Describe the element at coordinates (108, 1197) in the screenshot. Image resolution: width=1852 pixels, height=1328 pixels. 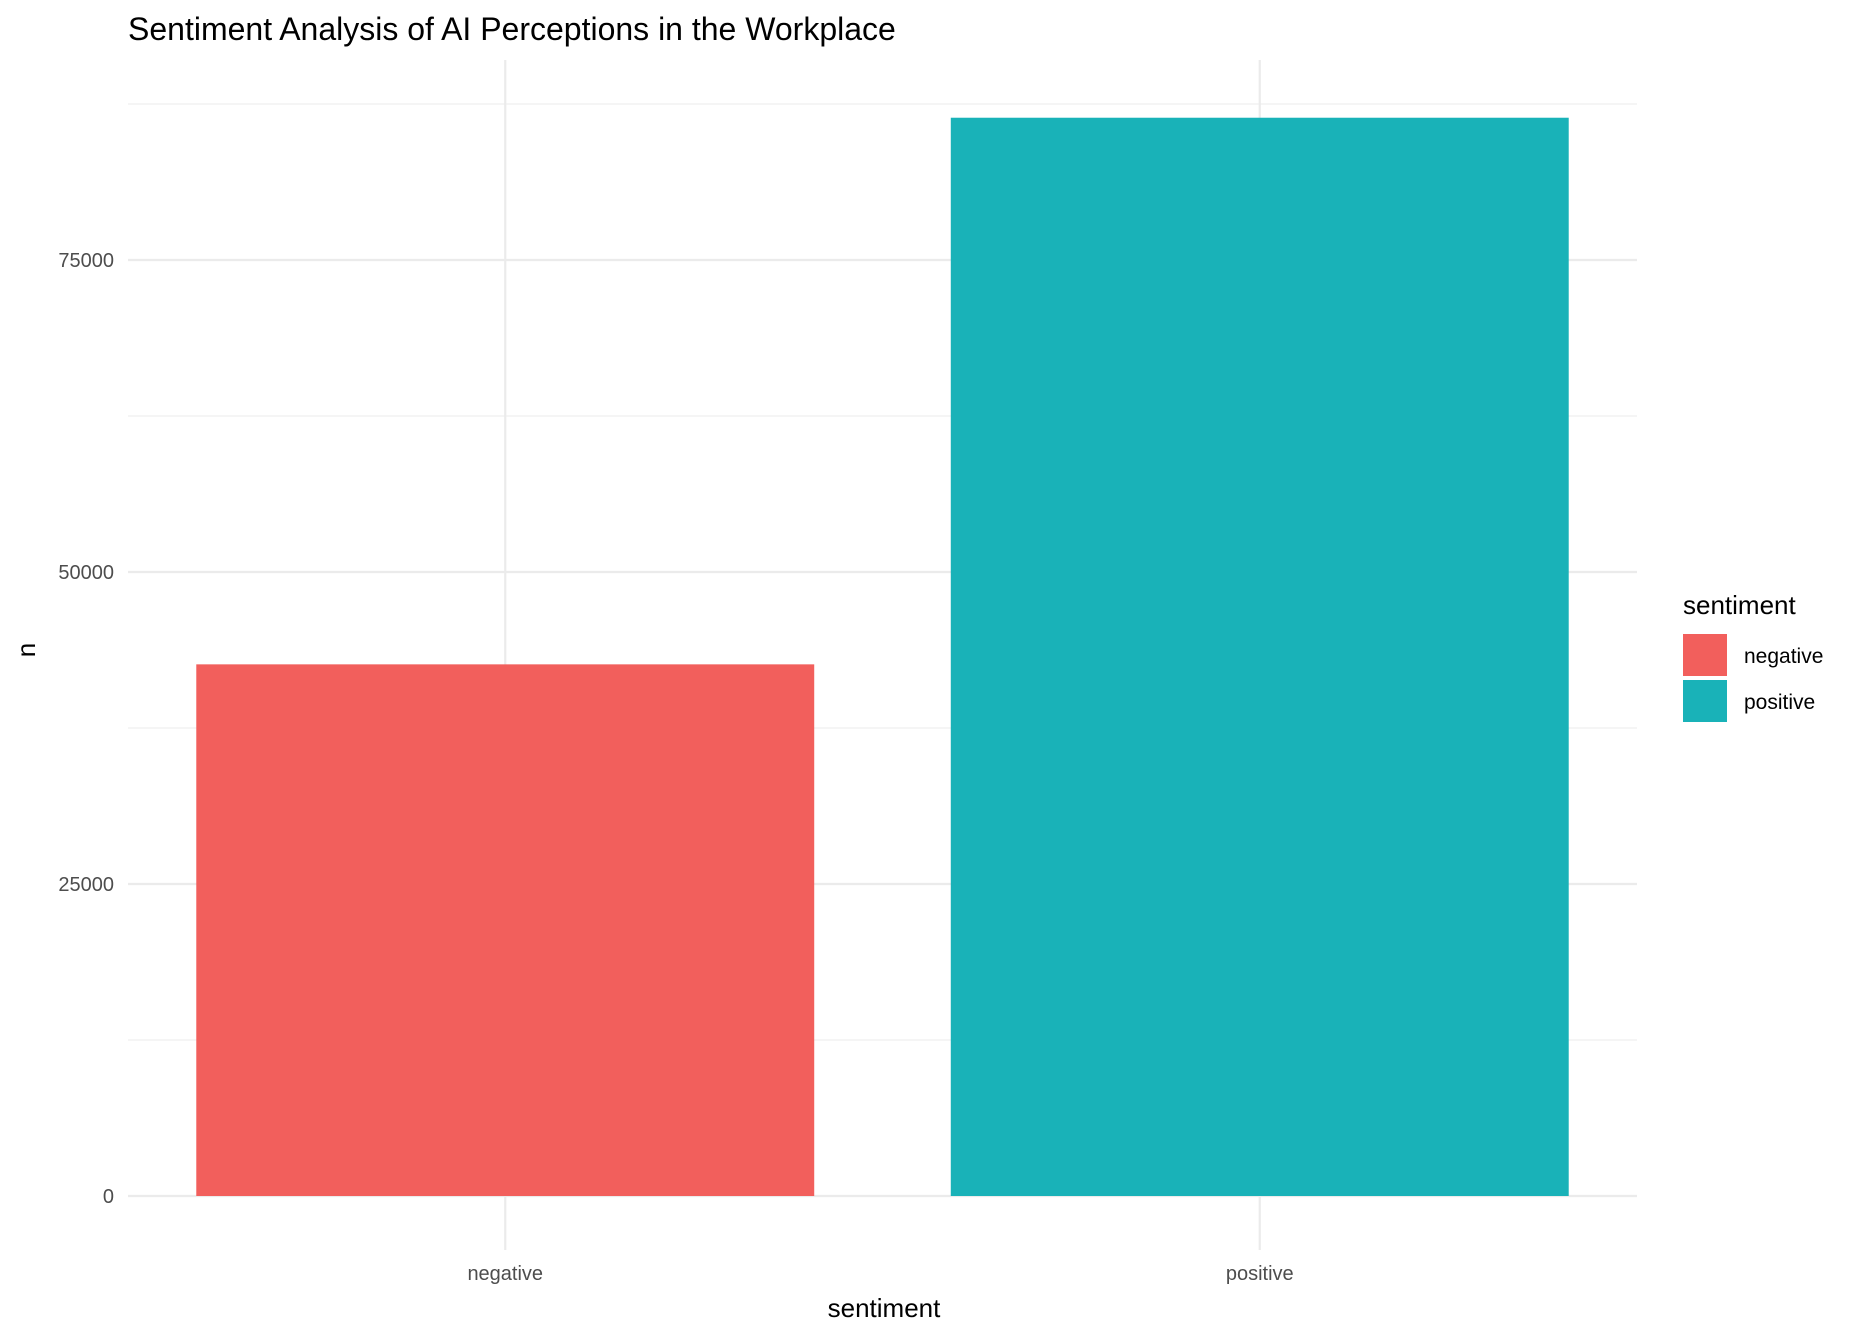
I see `y-tick-label: 0` at that location.